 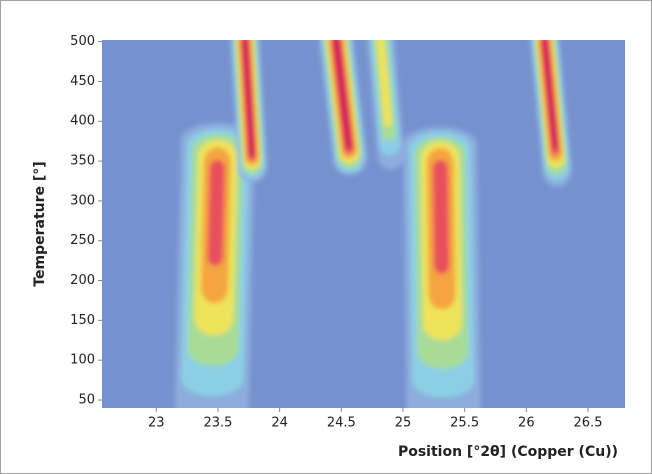 I want to click on y-tick-label: 500, so click(x=82, y=41).